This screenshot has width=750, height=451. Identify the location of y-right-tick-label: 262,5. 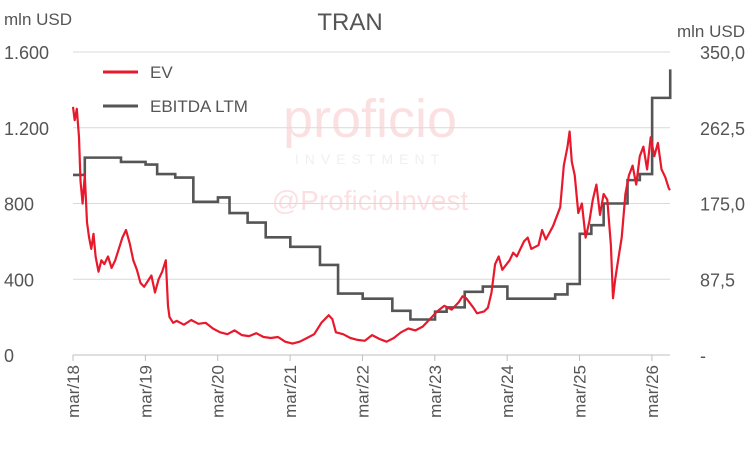
(722, 129).